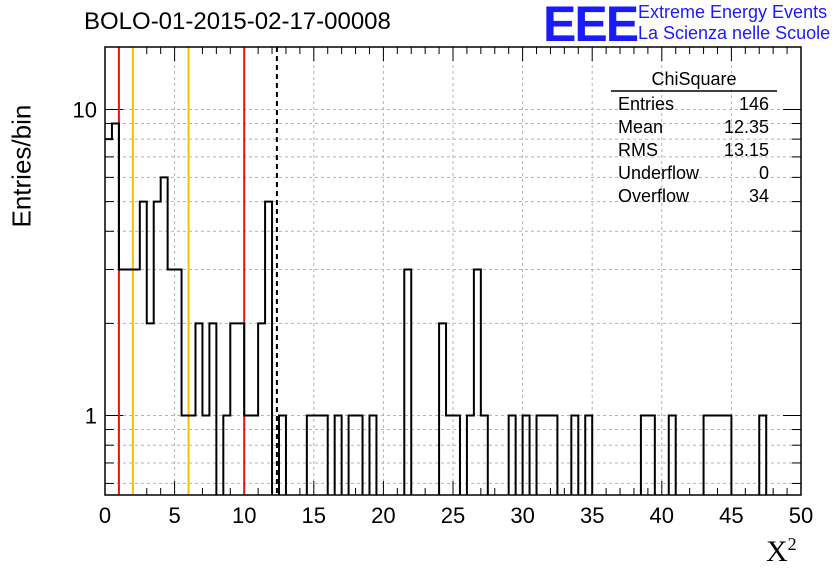 This screenshot has height=572, width=836. What do you see at coordinates (792, 544) in the screenshot?
I see `x-axis-label-superscript: 2` at bounding box center [792, 544].